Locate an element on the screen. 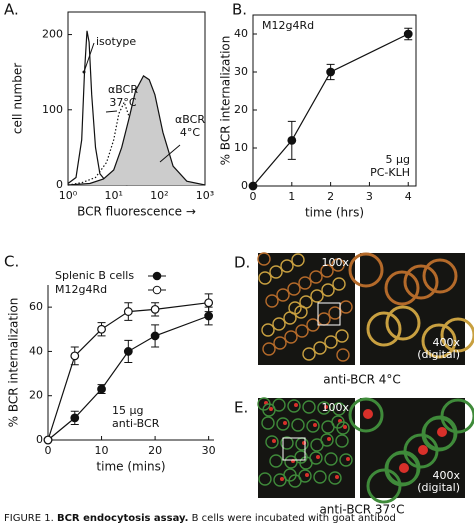  legend-label: M12g4Rd is located at coordinates (81, 289).